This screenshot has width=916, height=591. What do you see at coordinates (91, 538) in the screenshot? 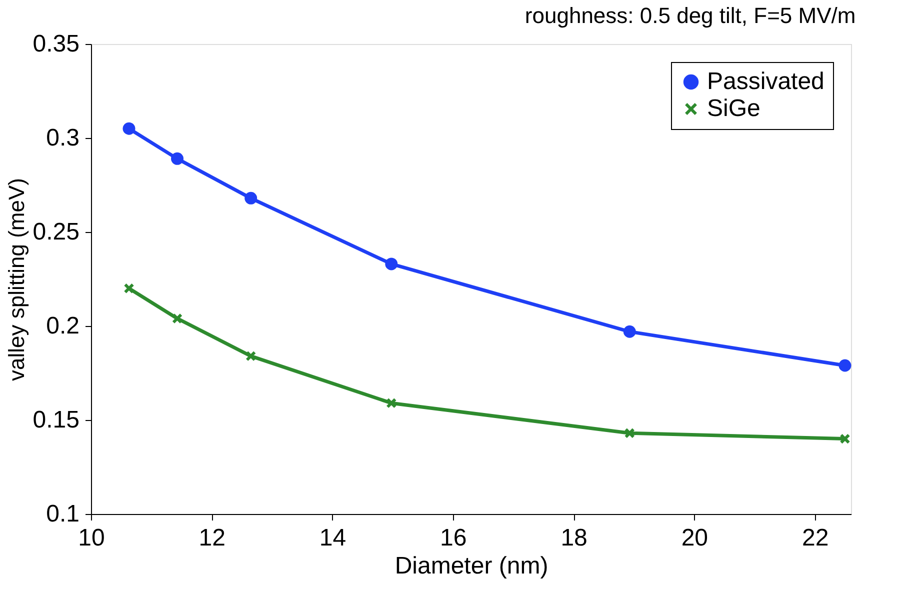
I see `x-tick-label: 10` at bounding box center [91, 538].